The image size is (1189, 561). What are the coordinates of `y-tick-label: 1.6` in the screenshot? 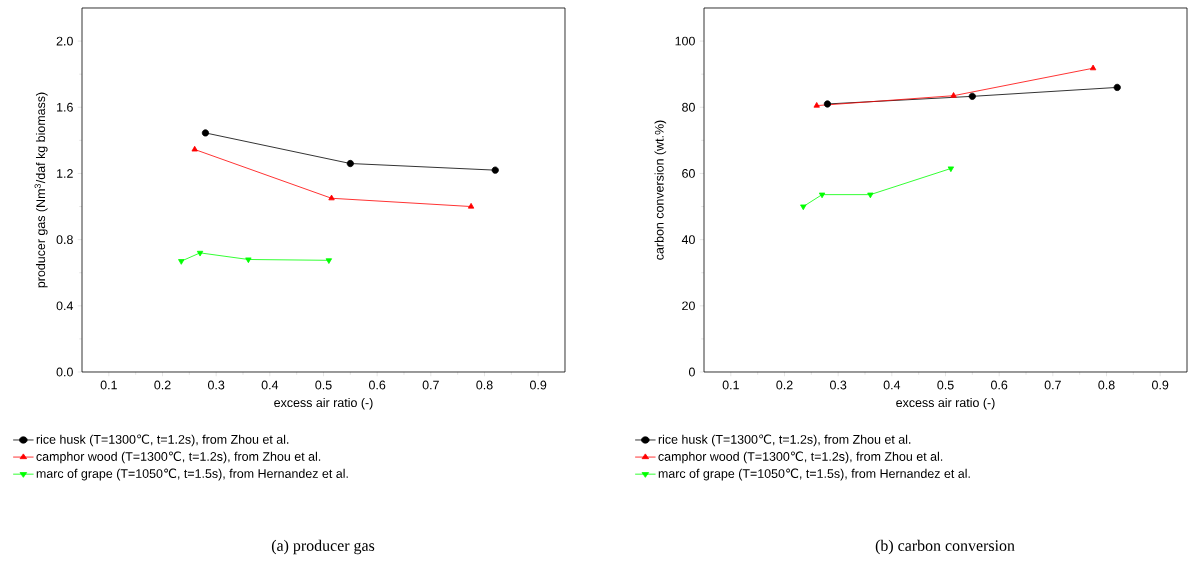 It's located at (65, 107).